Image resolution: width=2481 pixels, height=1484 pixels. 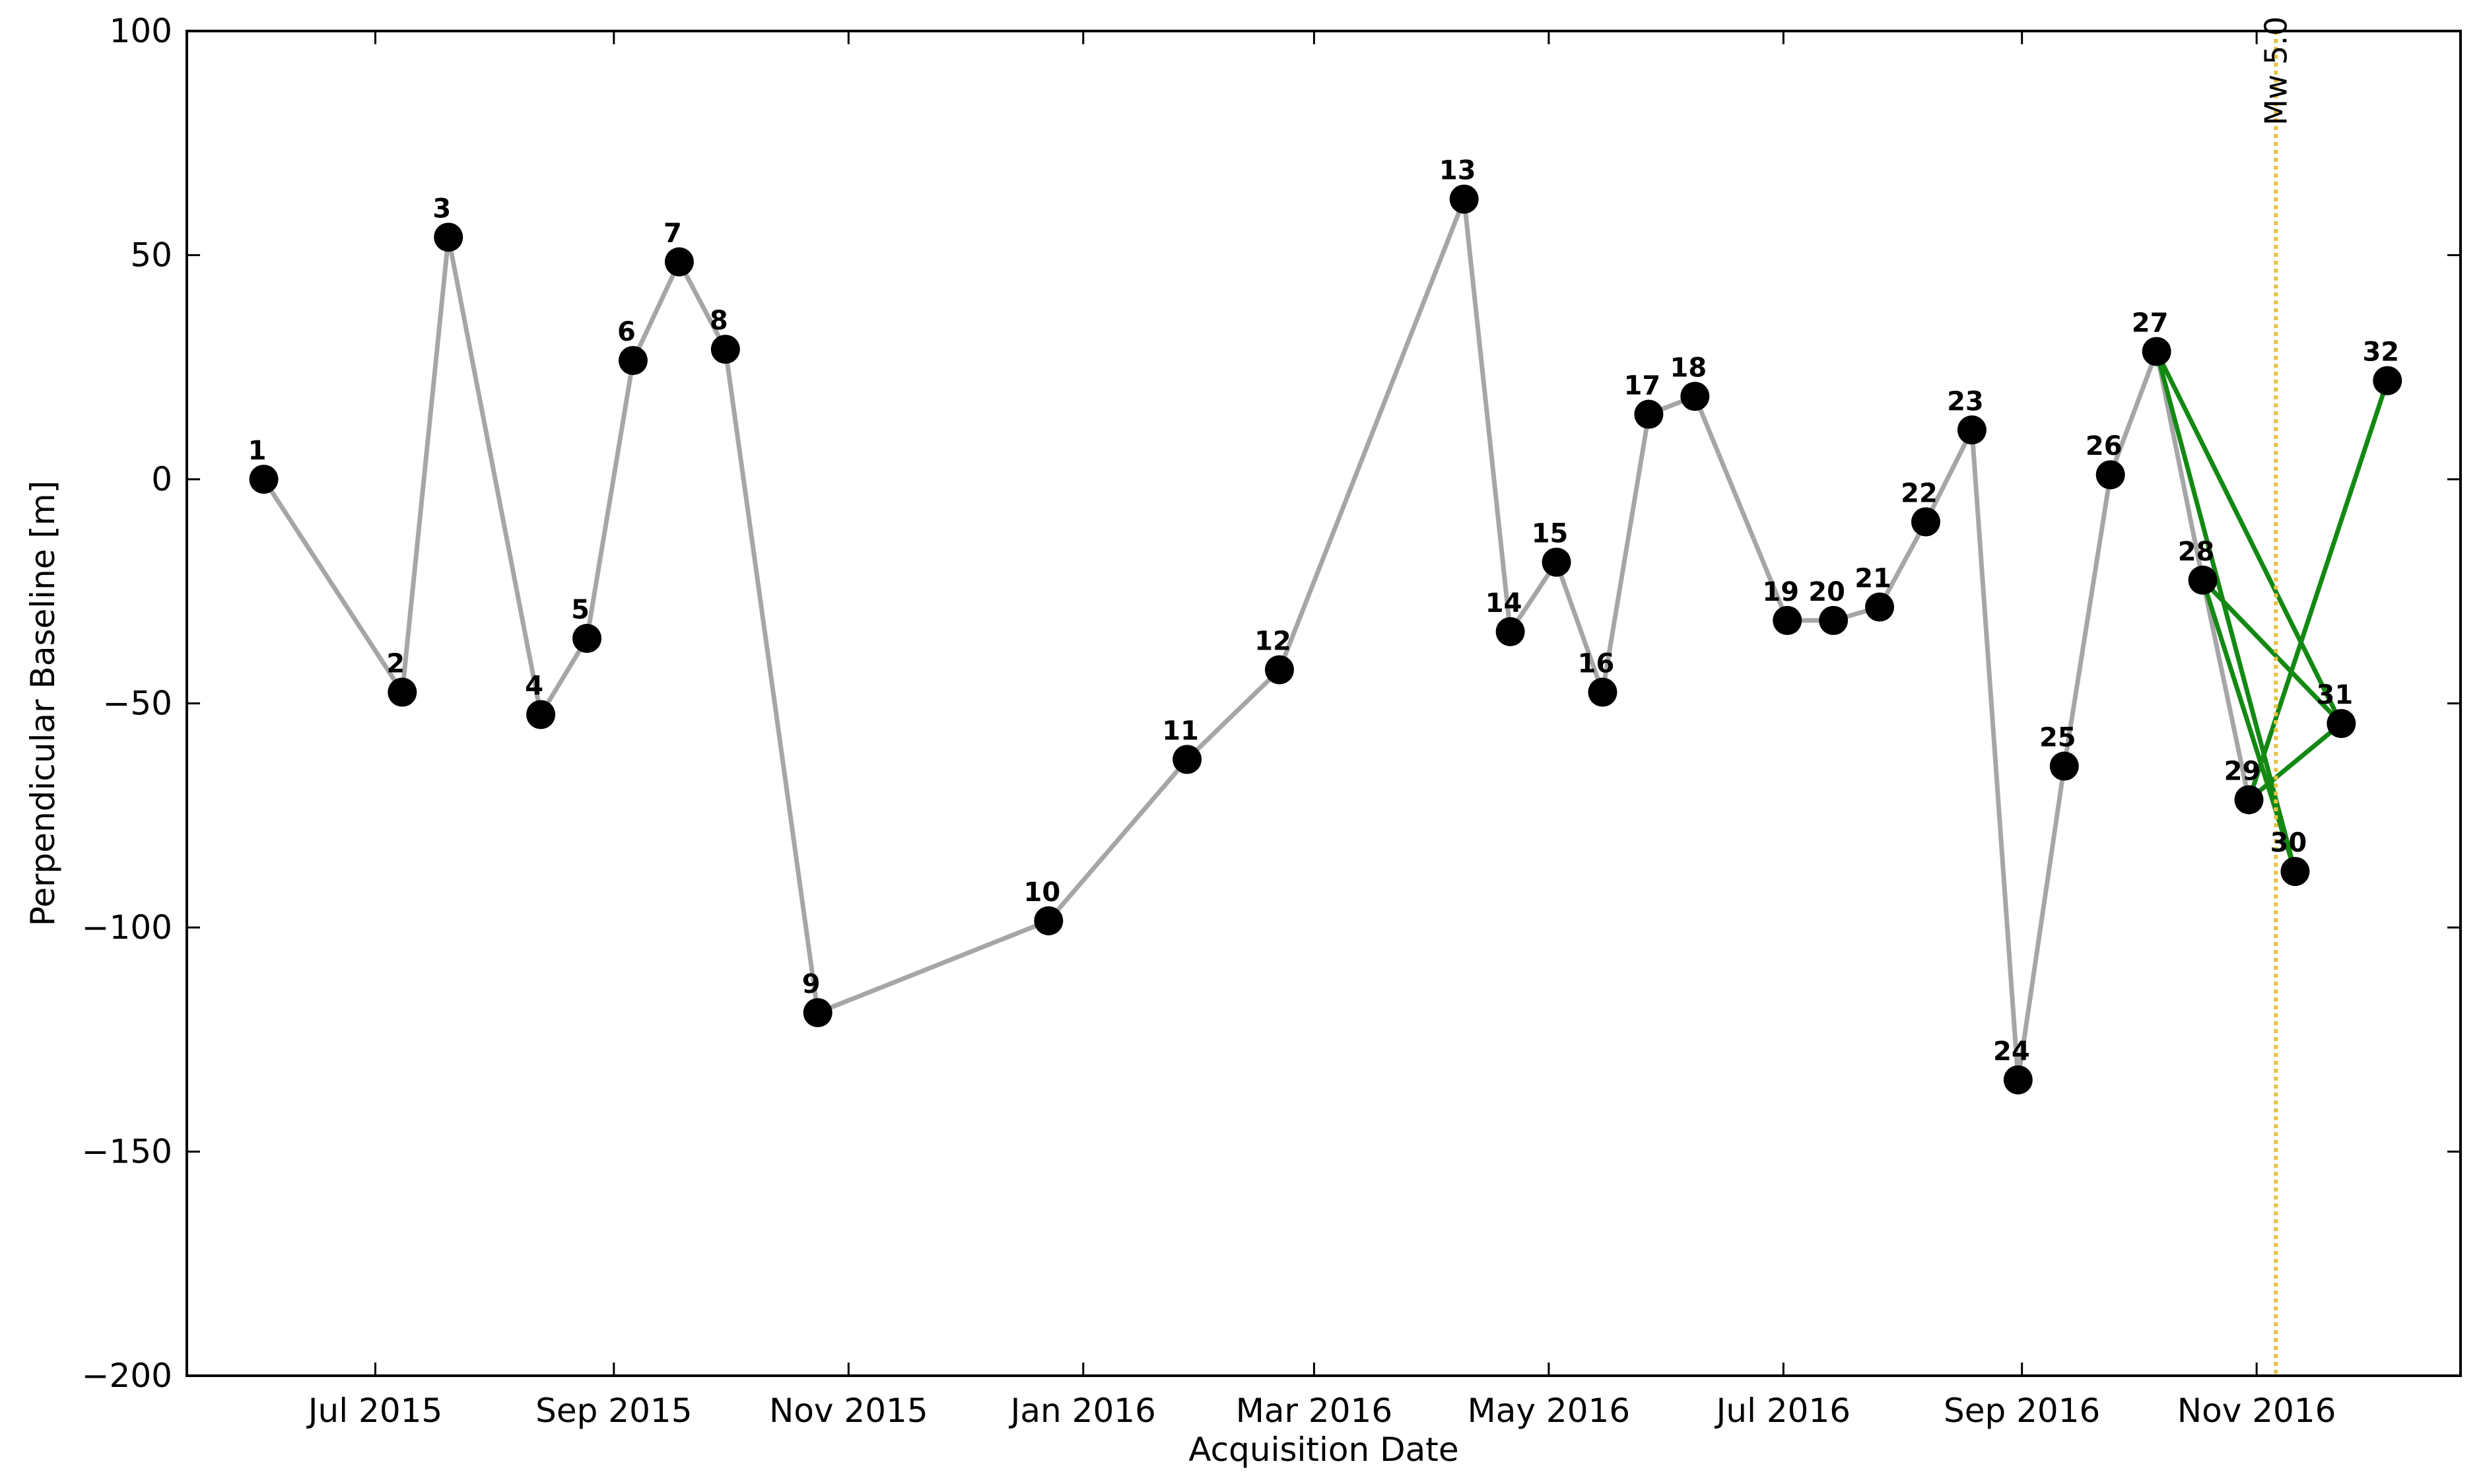 I want to click on acquisition-label-31: 31, so click(x=2335, y=695).